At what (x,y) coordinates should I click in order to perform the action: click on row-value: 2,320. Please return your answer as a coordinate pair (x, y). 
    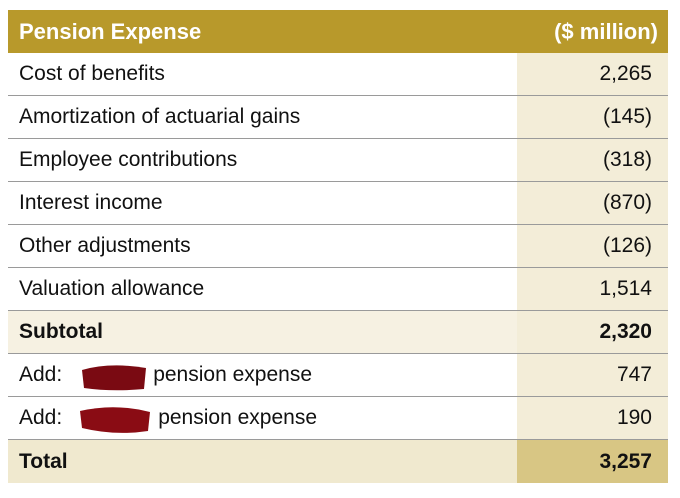
    Looking at the image, I should click on (592, 332).